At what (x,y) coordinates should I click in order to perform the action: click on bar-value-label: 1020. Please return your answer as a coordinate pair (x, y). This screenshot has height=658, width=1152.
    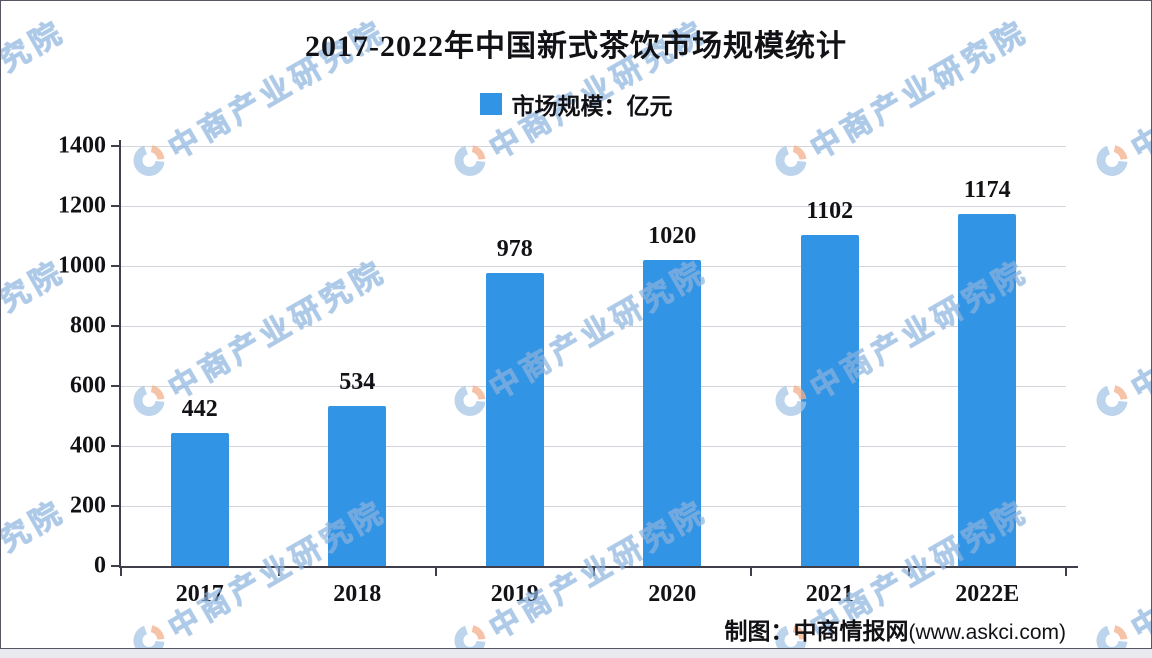
    Looking at the image, I should click on (672, 236).